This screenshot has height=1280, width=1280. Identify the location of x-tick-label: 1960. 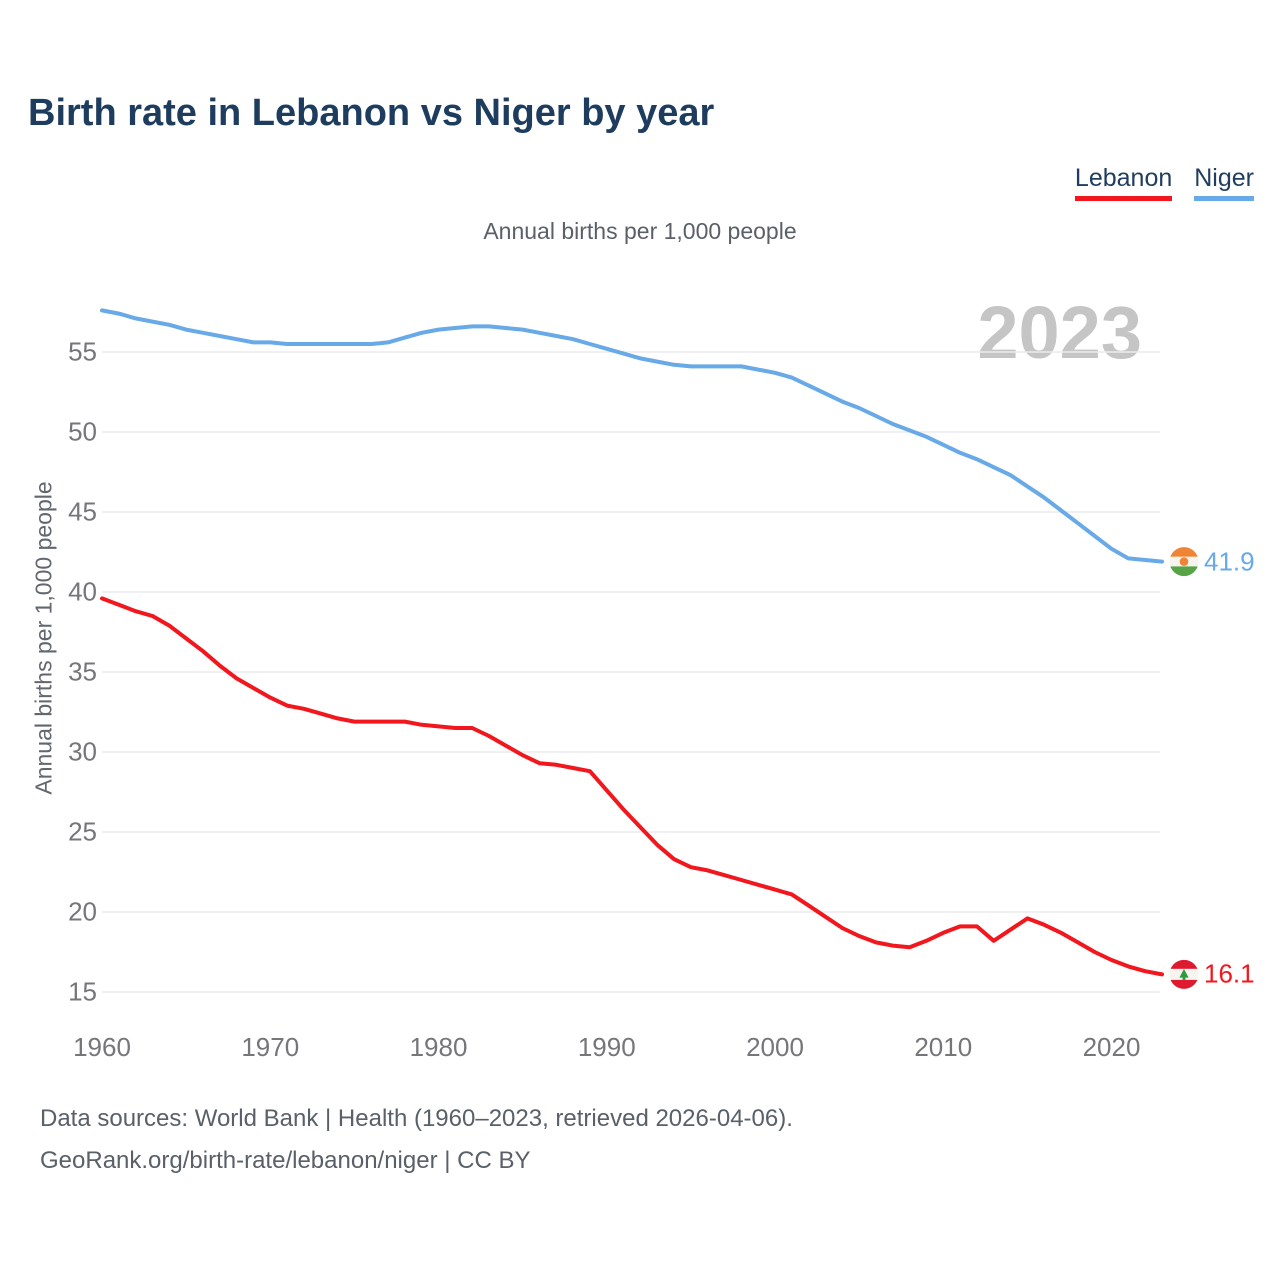
(102, 1047).